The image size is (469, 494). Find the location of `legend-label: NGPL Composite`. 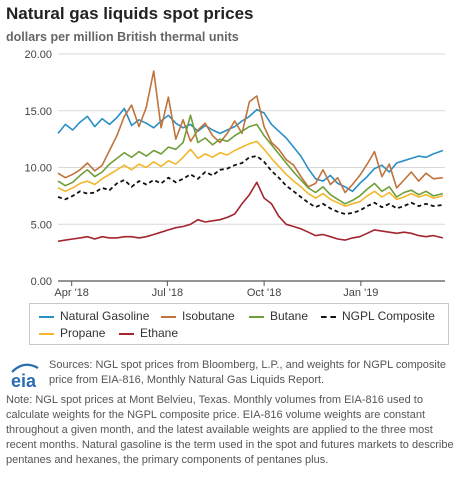

legend-label: NGPL Composite is located at coordinates (388, 316).